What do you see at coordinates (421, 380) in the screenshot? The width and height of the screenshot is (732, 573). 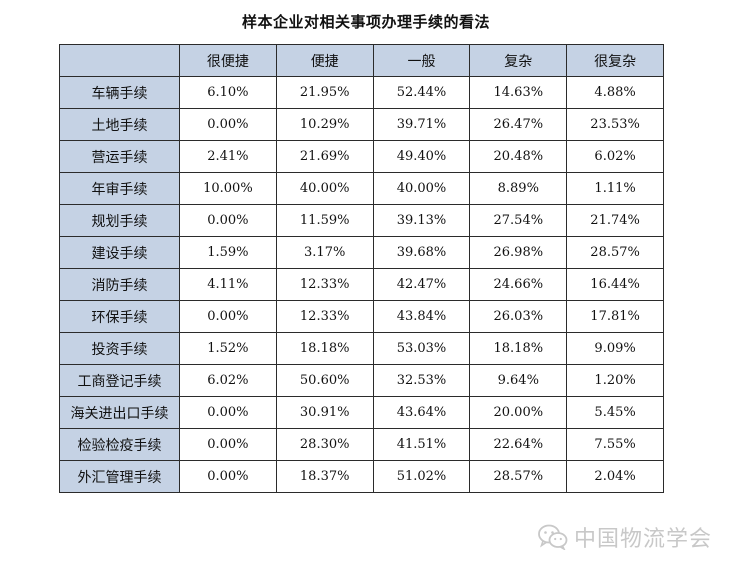 I see `table-cell: 32.53%` at bounding box center [421, 380].